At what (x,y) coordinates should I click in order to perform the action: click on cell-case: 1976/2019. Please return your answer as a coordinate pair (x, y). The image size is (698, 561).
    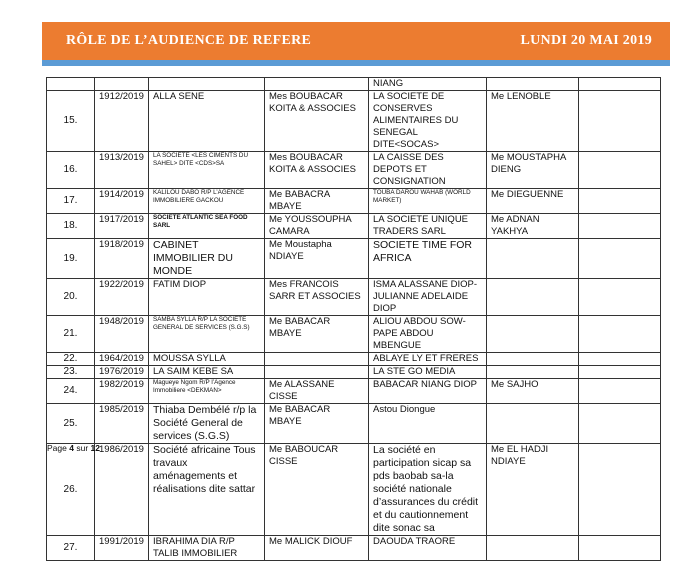
    Looking at the image, I should click on (121, 372).